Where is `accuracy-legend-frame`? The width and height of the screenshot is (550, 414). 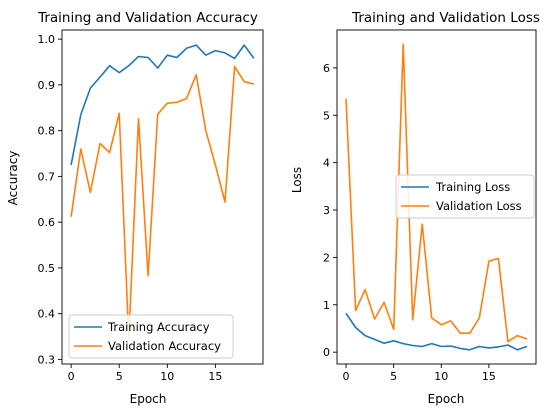 accuracy-legend-frame is located at coordinates (151, 336).